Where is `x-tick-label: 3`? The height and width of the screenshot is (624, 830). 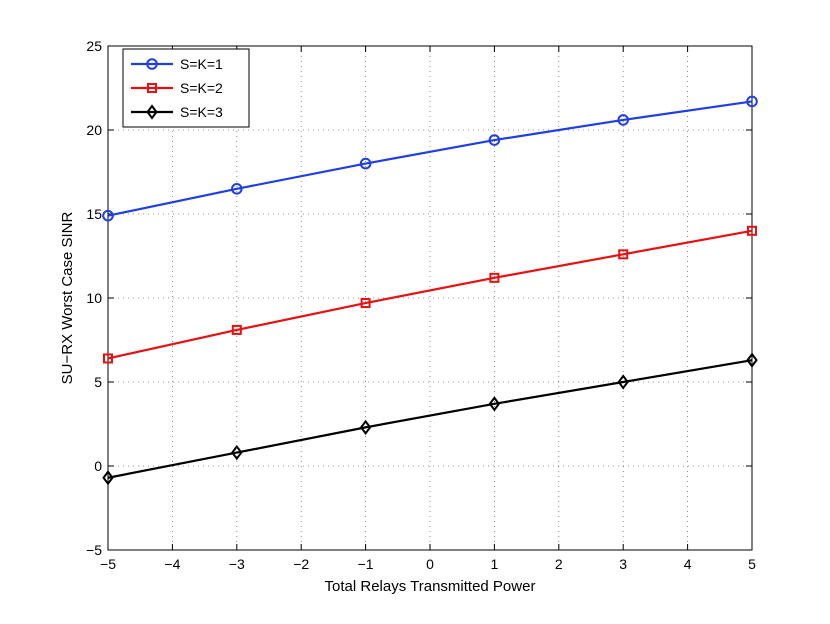 x-tick-label: 3 is located at coordinates (623, 564).